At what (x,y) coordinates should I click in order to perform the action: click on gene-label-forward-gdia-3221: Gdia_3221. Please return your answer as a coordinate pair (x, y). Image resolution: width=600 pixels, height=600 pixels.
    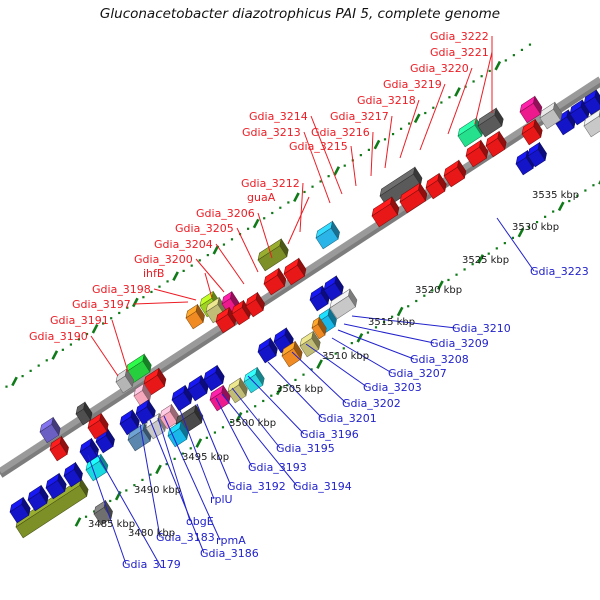
    Looking at the image, I should click on (459, 52).